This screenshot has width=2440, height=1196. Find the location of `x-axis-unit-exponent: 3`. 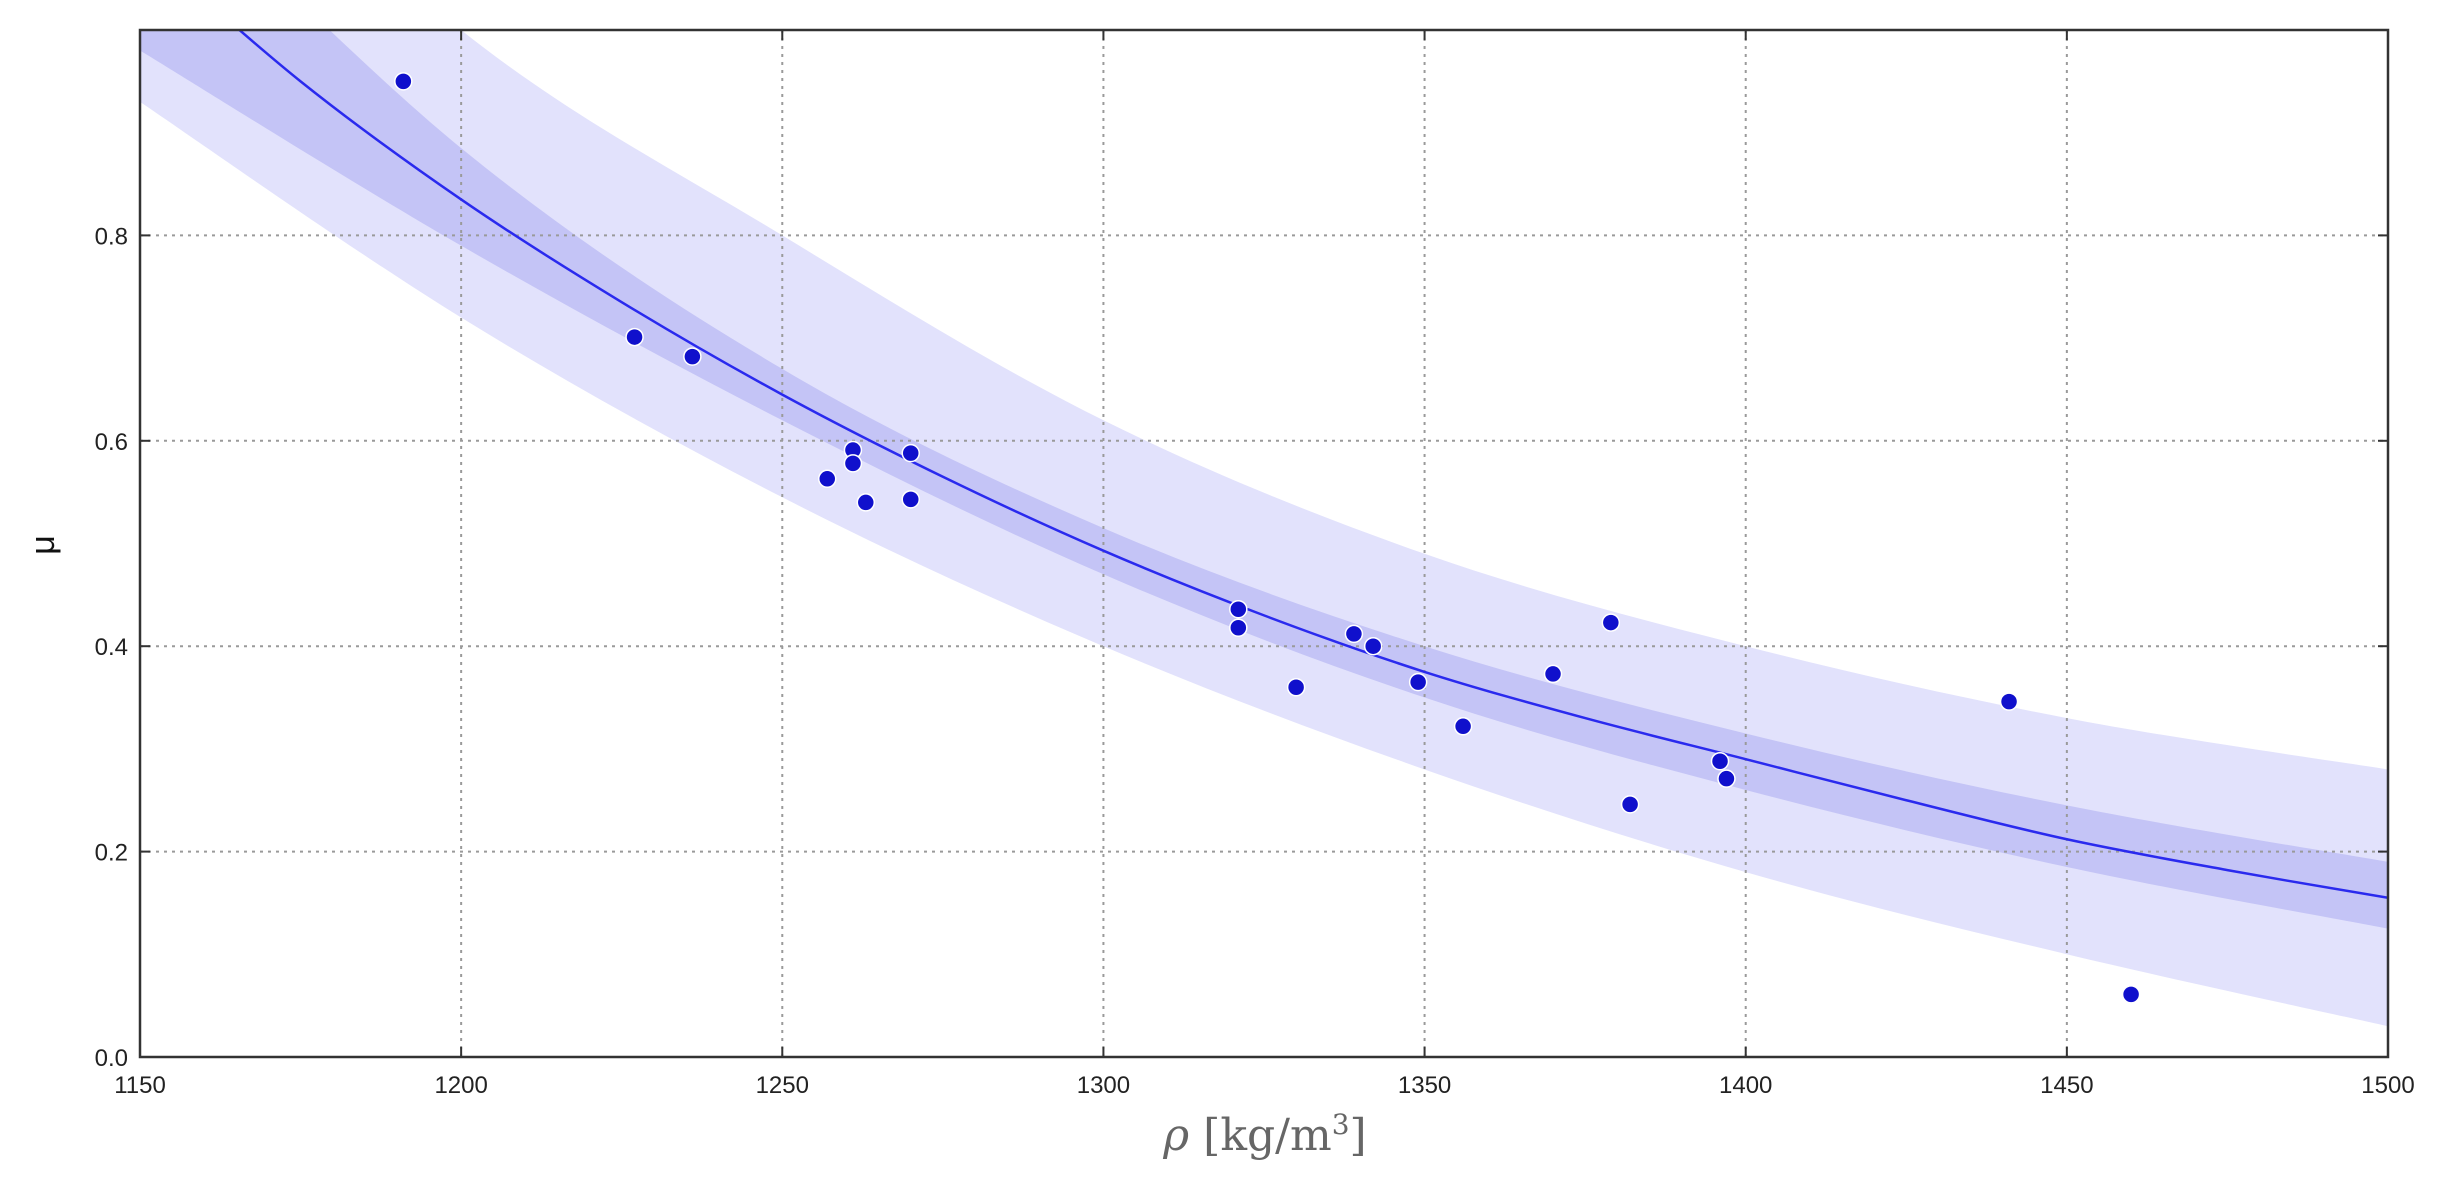

x-axis-unit-exponent: 3 is located at coordinates (1341, 1124).